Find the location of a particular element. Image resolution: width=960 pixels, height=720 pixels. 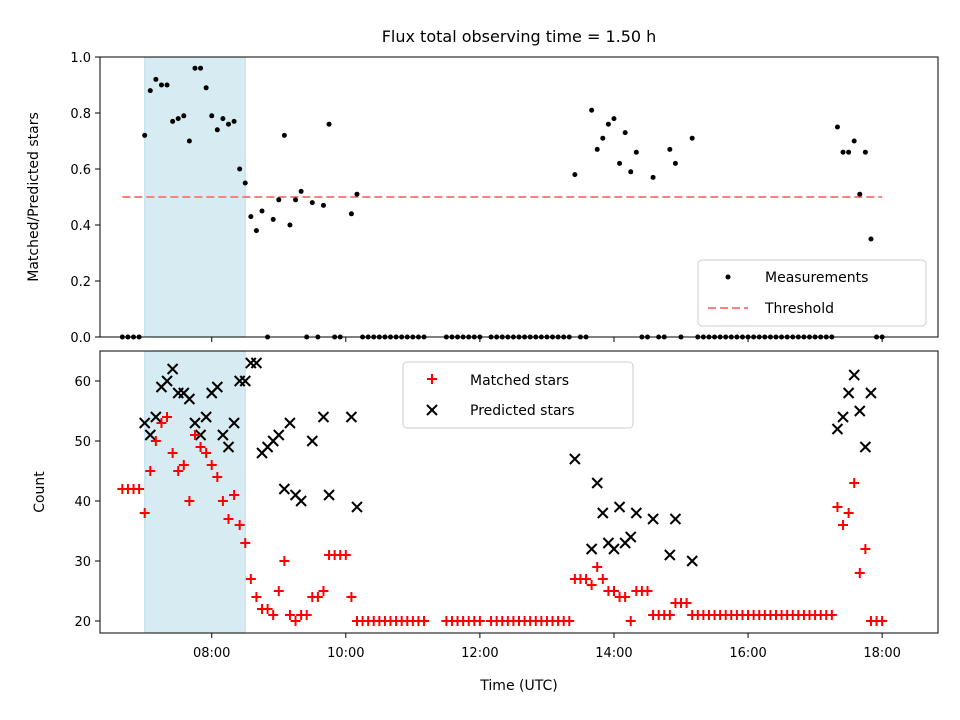

bottom-x-tick-label: 10:00 is located at coordinates (345, 653).